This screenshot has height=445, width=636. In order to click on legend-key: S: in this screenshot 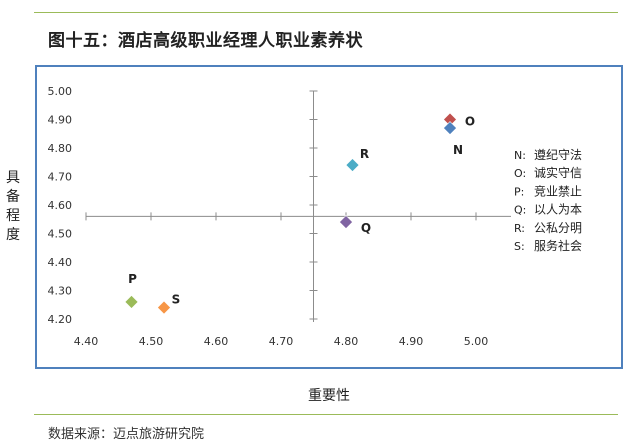, I will do `click(519, 246)`.